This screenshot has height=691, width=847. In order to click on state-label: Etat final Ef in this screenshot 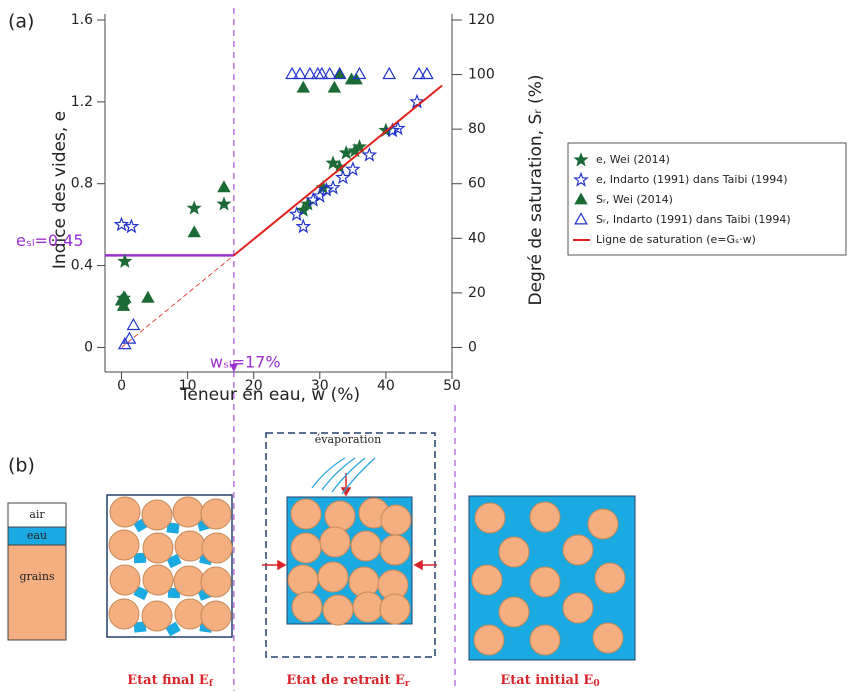, I will do `click(170, 681)`.